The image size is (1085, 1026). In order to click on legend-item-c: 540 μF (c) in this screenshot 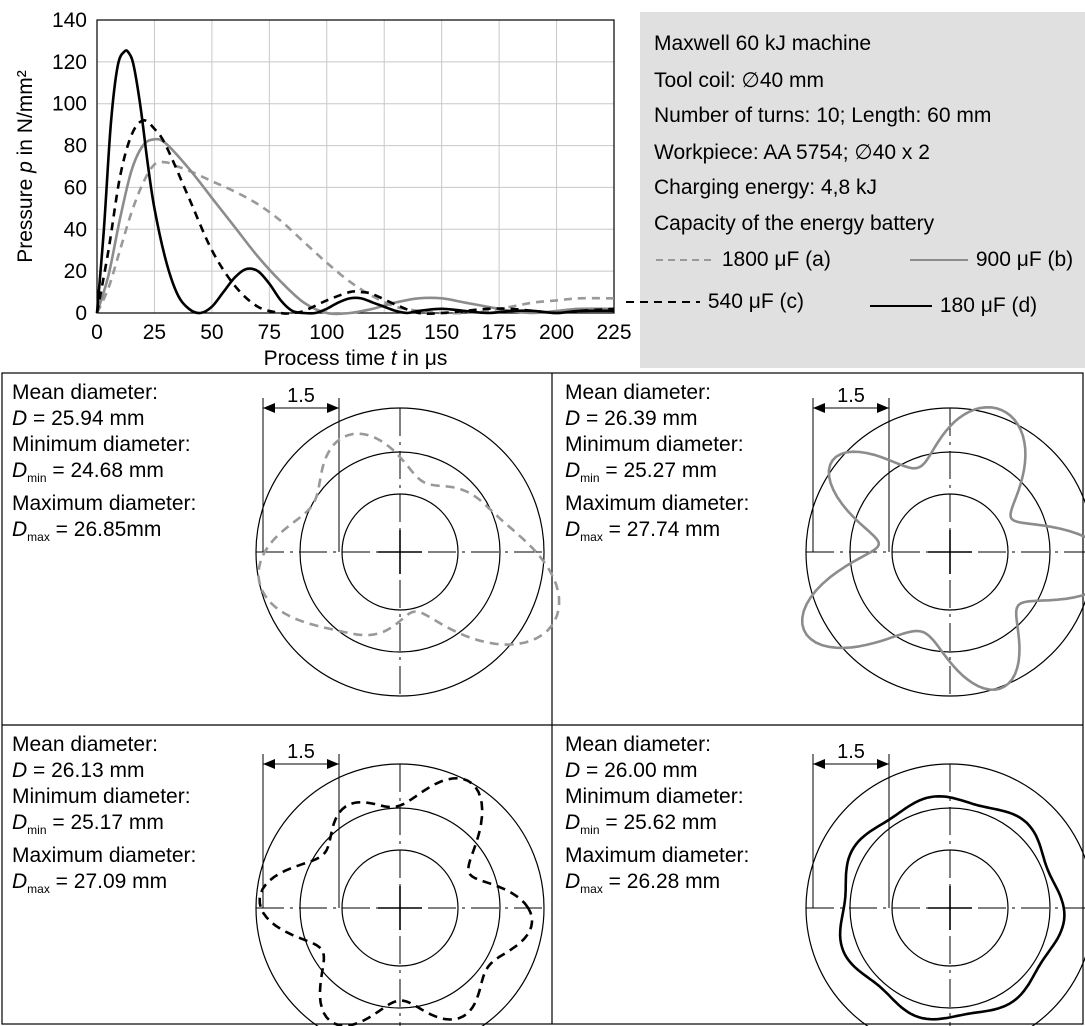, I will do `click(714, 302)`.